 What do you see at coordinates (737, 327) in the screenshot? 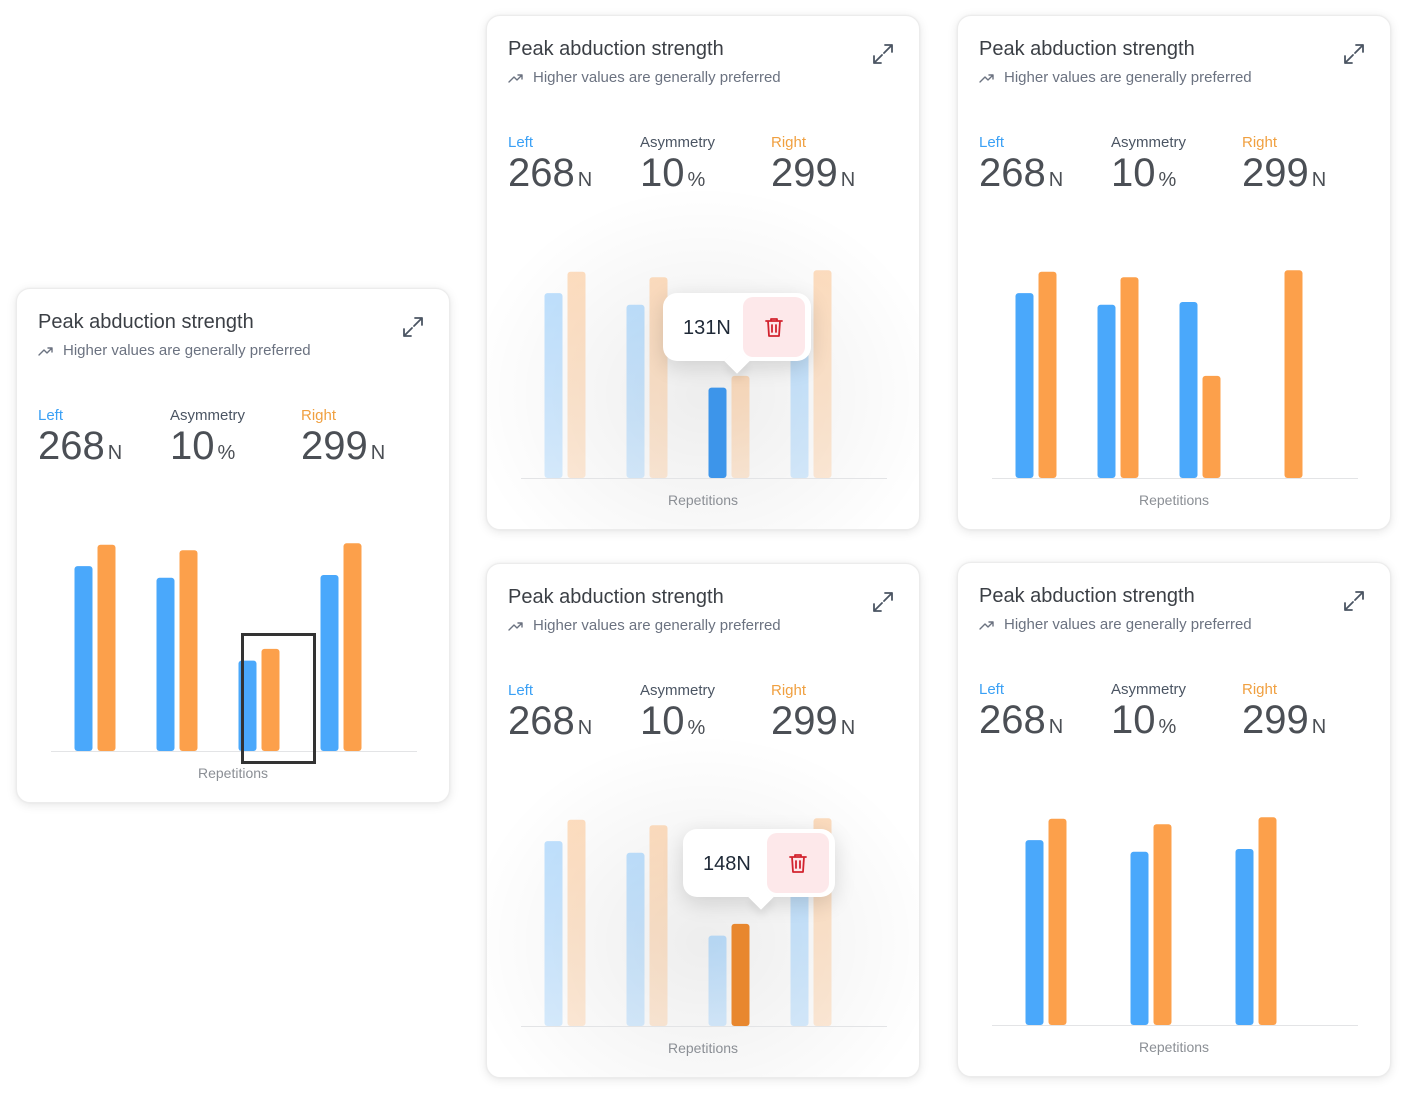
I see `bar-tooltip: 131N` at bounding box center [737, 327].